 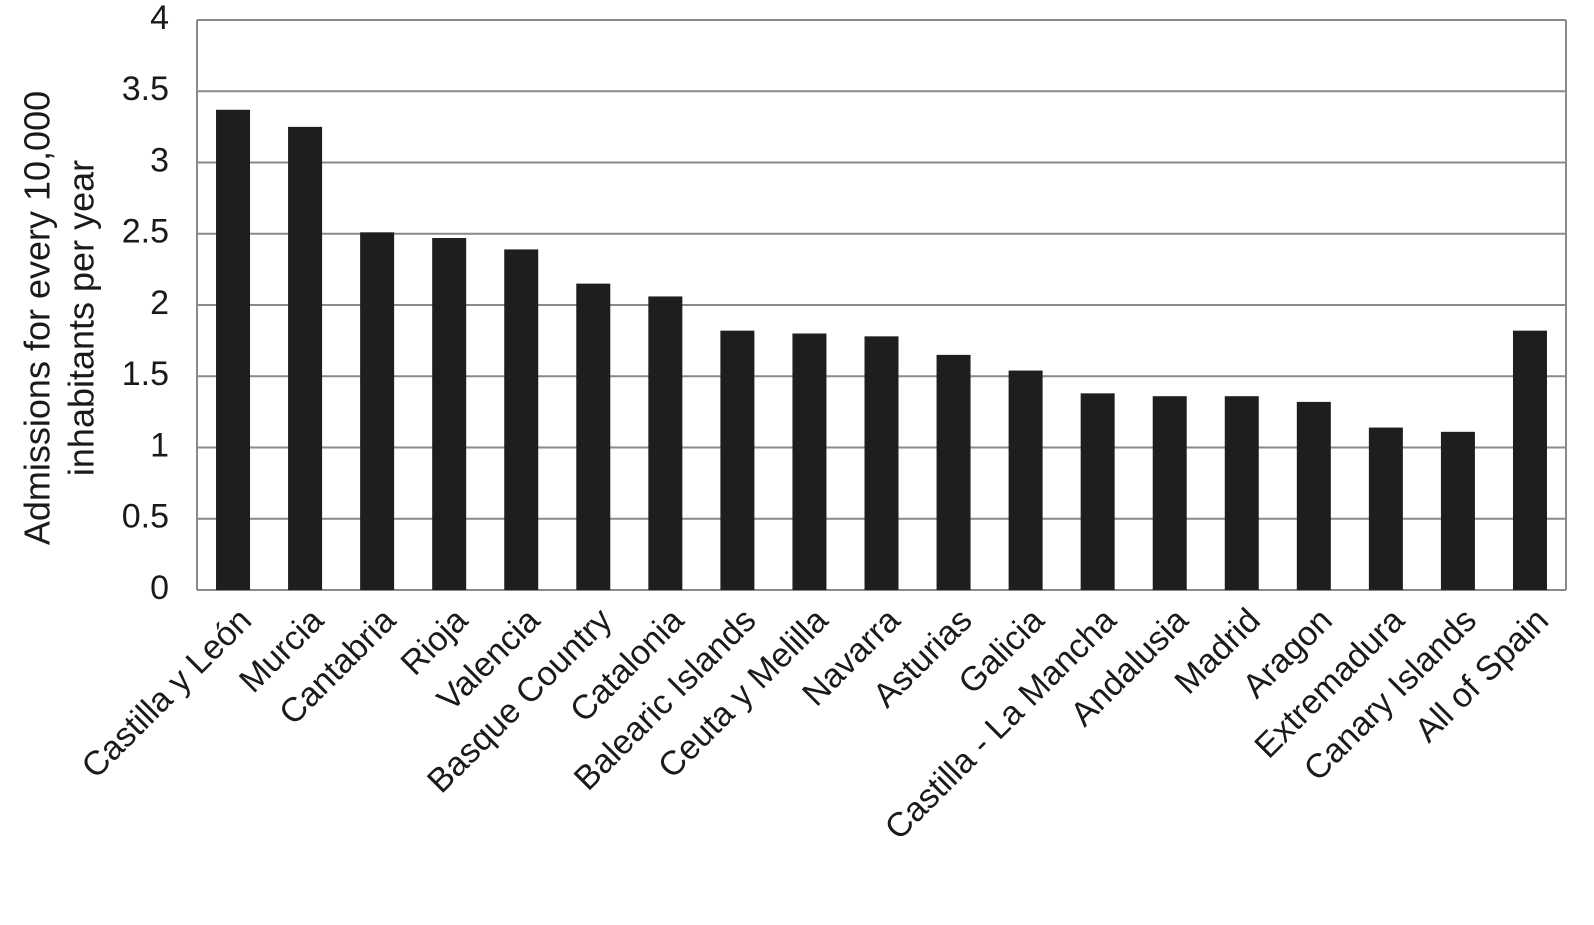 I want to click on y-axis-title-line: inhabitants per year, so click(x=81, y=318).